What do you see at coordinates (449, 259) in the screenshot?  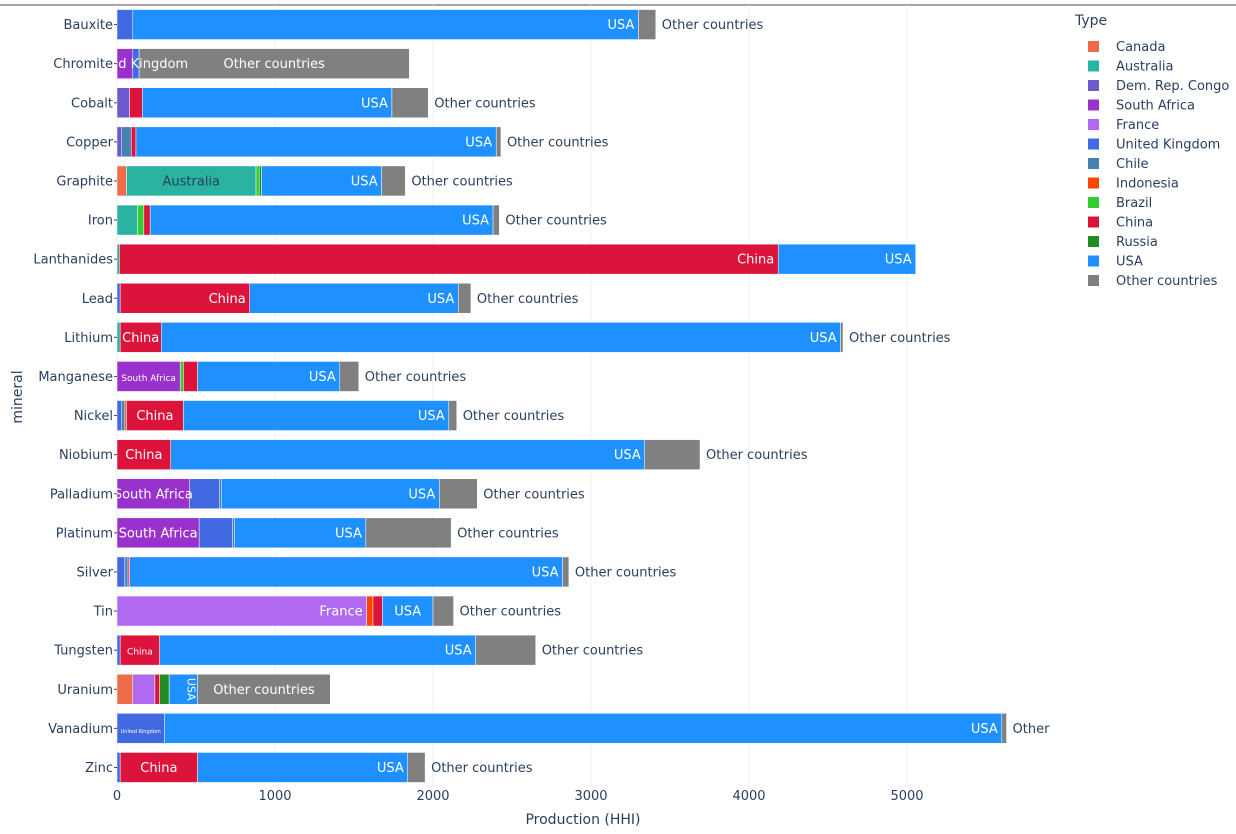 I see `bar-lanthanides-china` at bounding box center [449, 259].